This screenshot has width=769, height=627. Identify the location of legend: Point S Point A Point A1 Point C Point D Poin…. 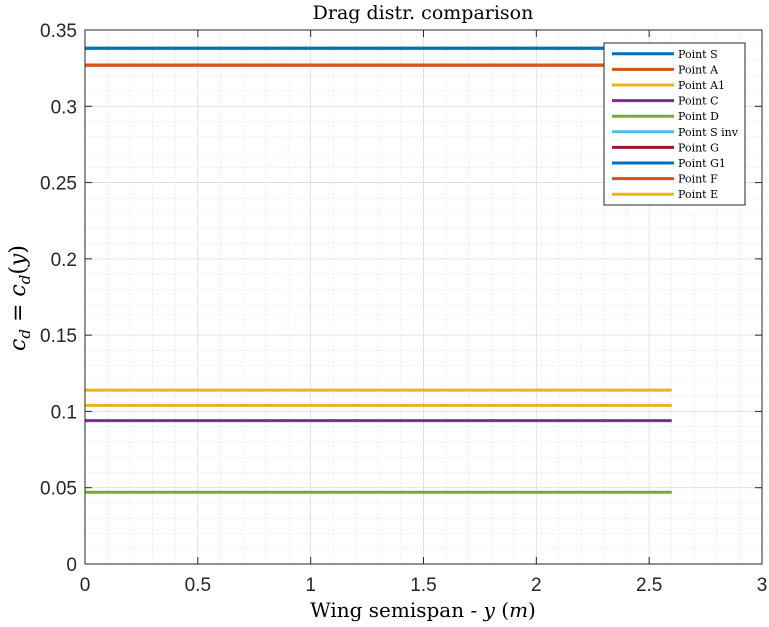
(674, 124).